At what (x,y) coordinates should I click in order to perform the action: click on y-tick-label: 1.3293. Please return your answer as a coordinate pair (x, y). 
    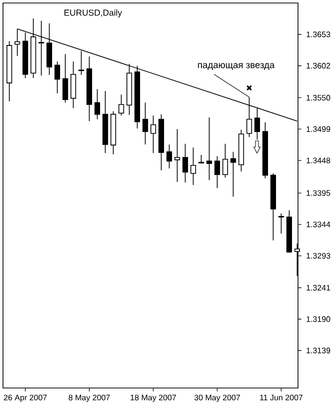
    Looking at the image, I should click on (318, 255).